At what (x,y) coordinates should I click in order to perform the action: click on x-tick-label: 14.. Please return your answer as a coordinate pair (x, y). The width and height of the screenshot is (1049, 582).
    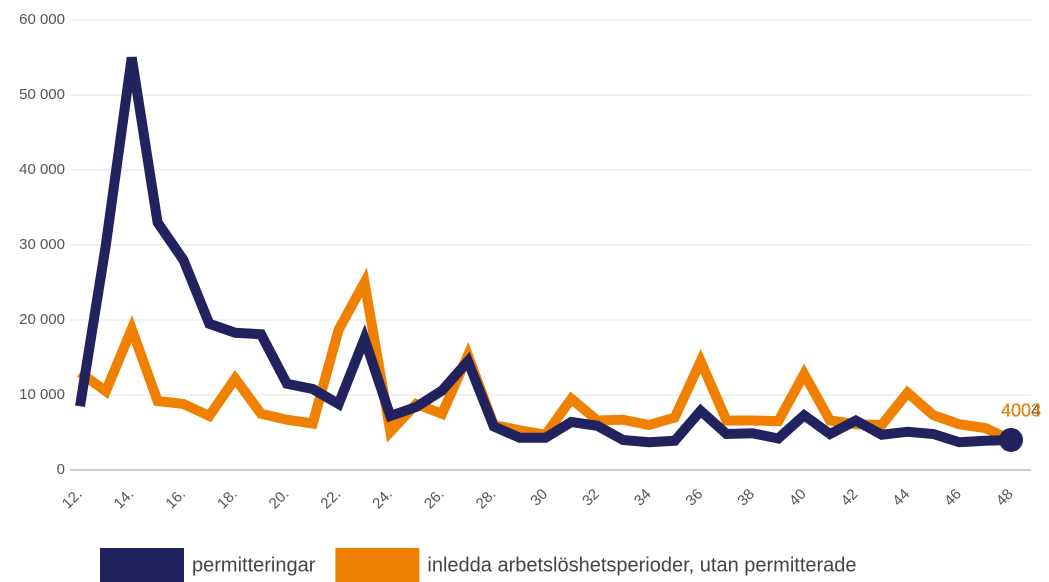
    Looking at the image, I should click on (124, 499).